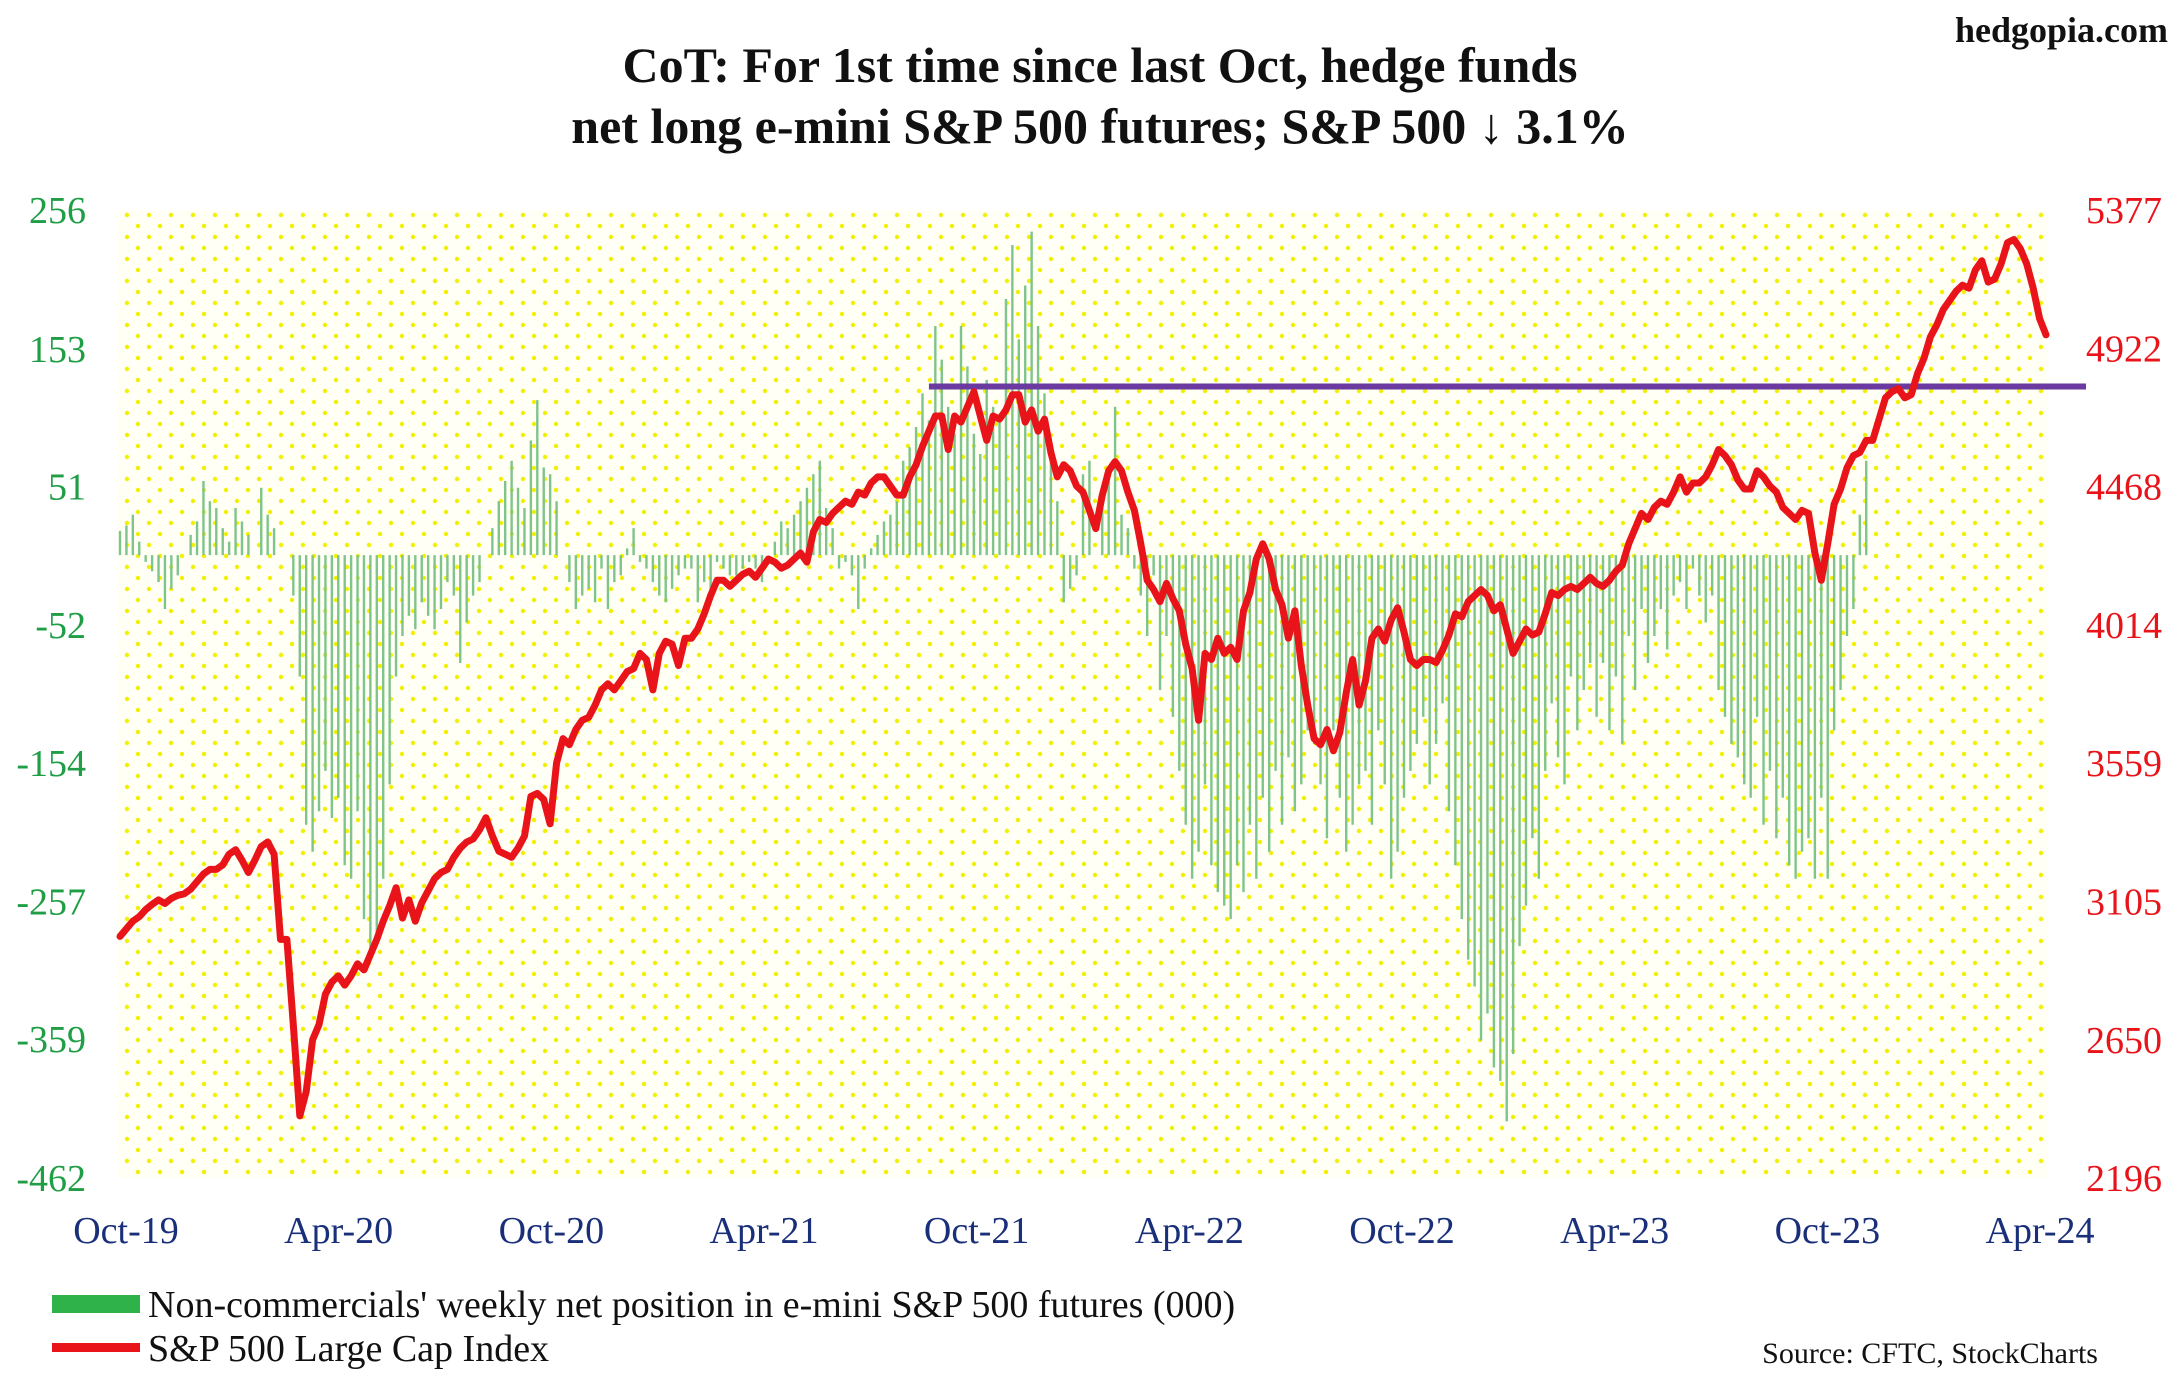  I want to click on x-tick-label: Apr-24, so click(2040, 1231).